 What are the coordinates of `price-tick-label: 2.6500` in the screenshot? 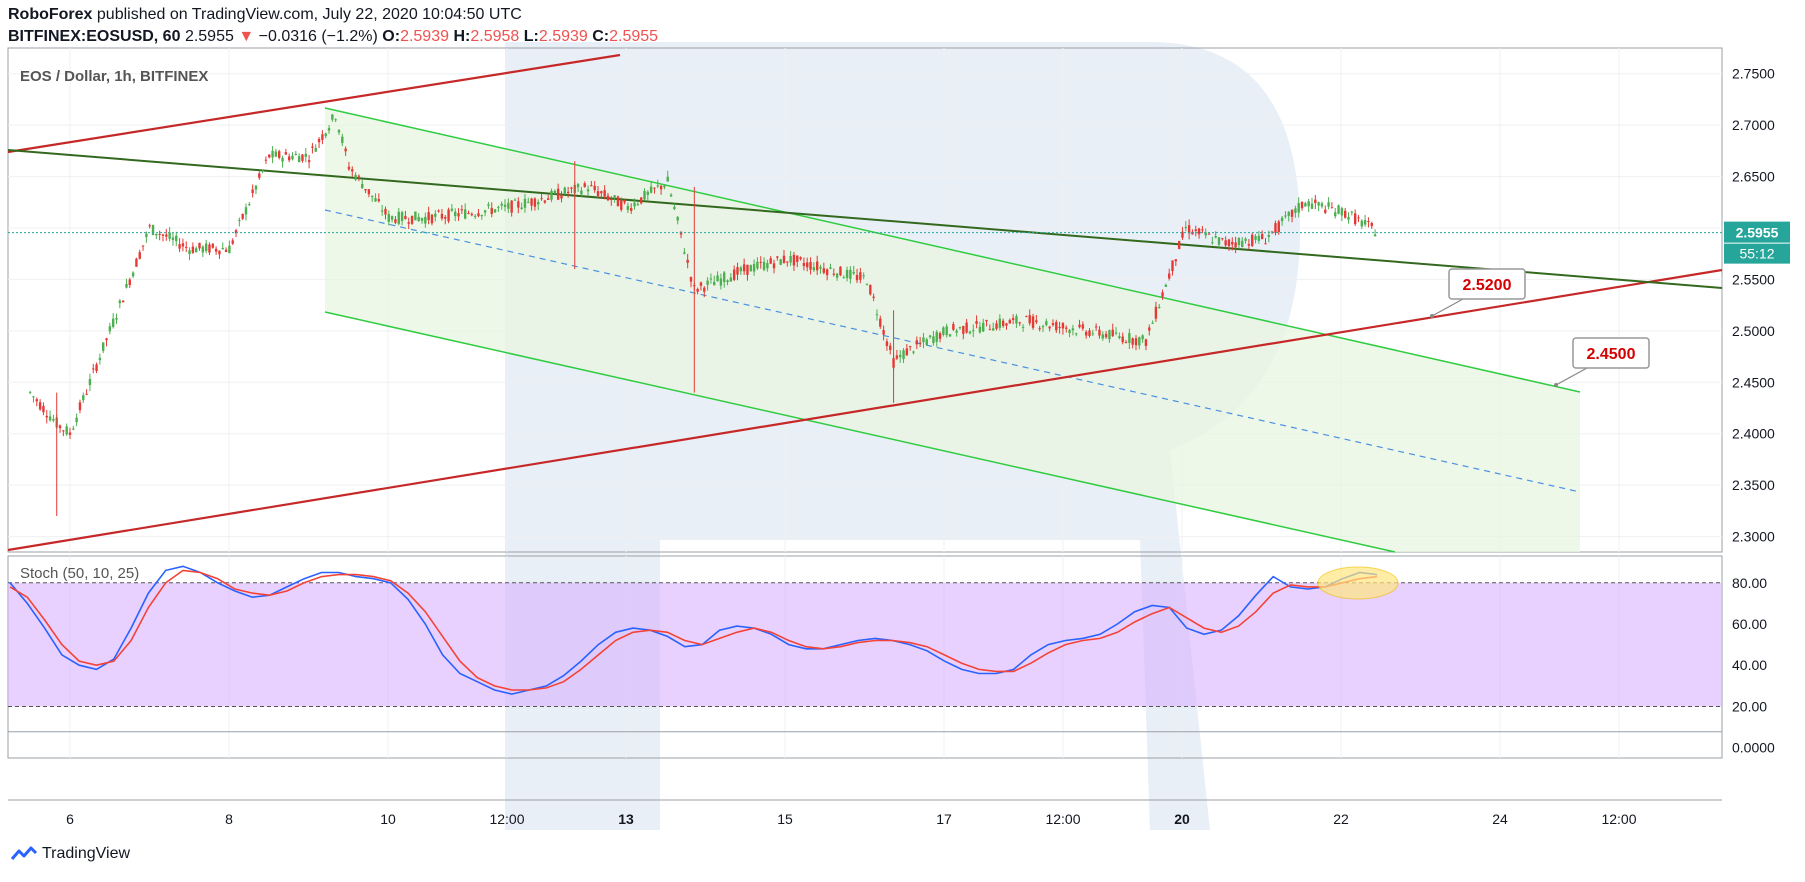 It's located at (1753, 177).